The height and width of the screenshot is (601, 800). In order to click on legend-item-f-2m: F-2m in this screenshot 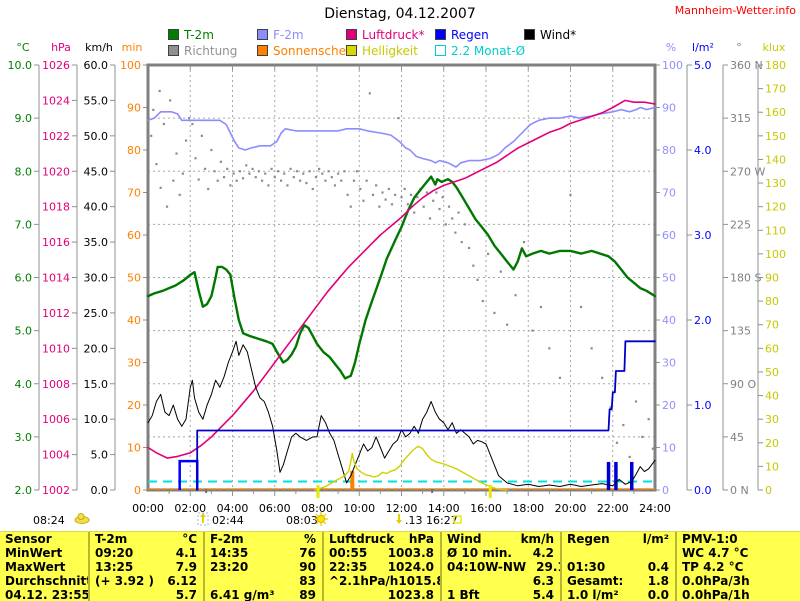, I will do `click(280, 35)`.